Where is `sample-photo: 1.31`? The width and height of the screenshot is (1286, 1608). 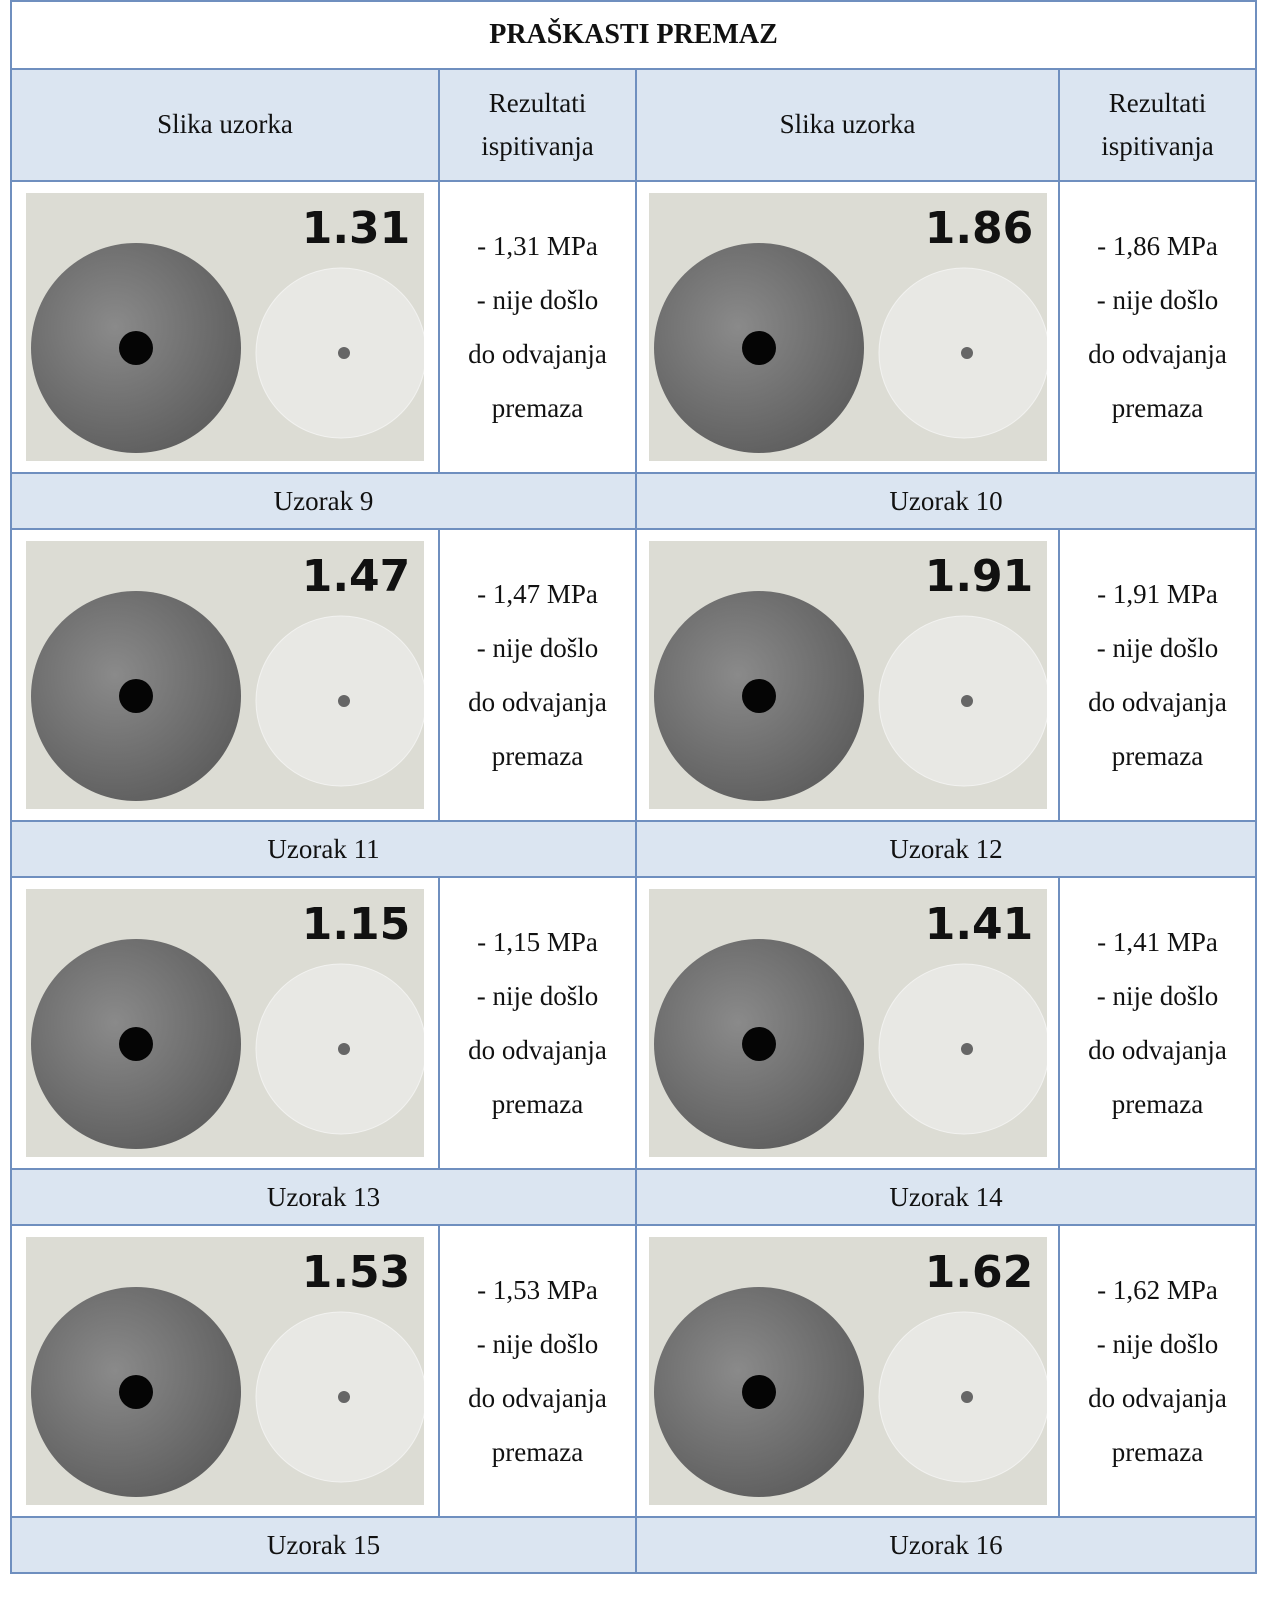 sample-photo: 1.31 is located at coordinates (225, 327).